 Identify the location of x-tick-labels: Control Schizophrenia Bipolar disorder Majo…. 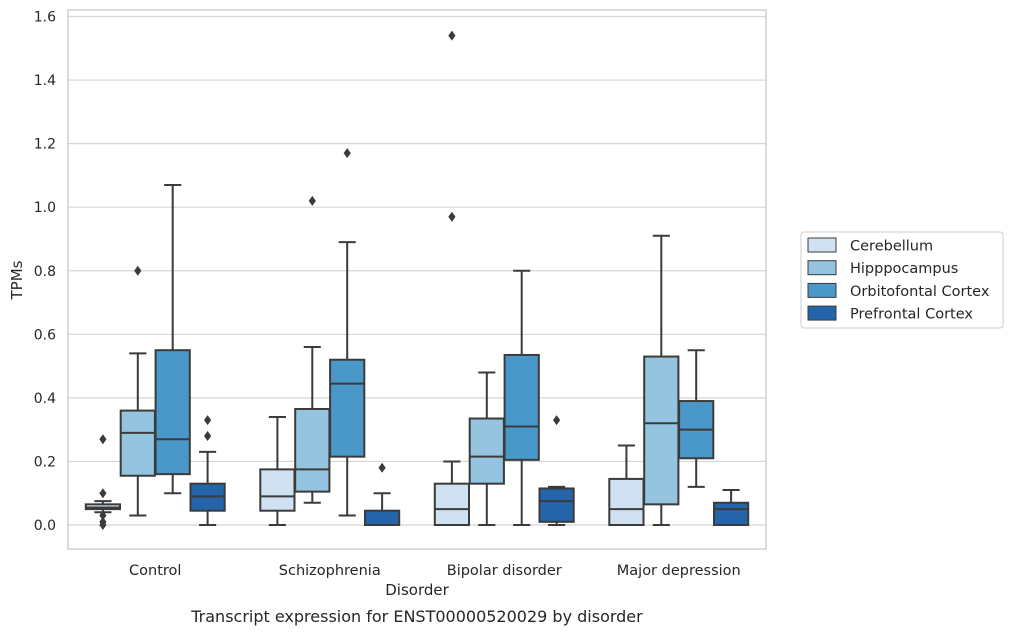
(435, 571).